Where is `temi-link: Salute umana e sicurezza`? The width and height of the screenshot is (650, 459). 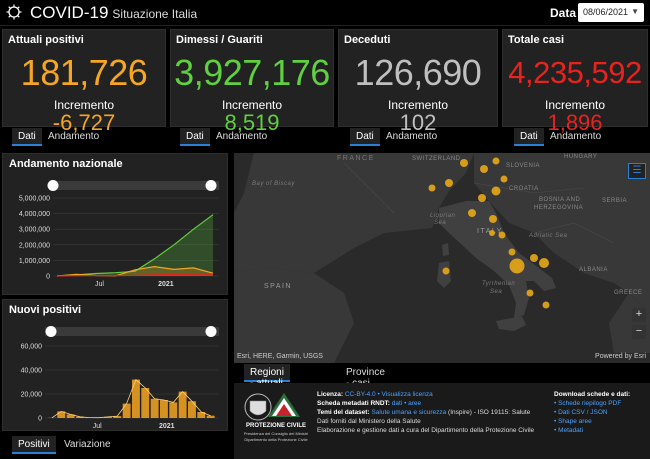 temi-link: Salute umana e sicurezza is located at coordinates (409, 412).